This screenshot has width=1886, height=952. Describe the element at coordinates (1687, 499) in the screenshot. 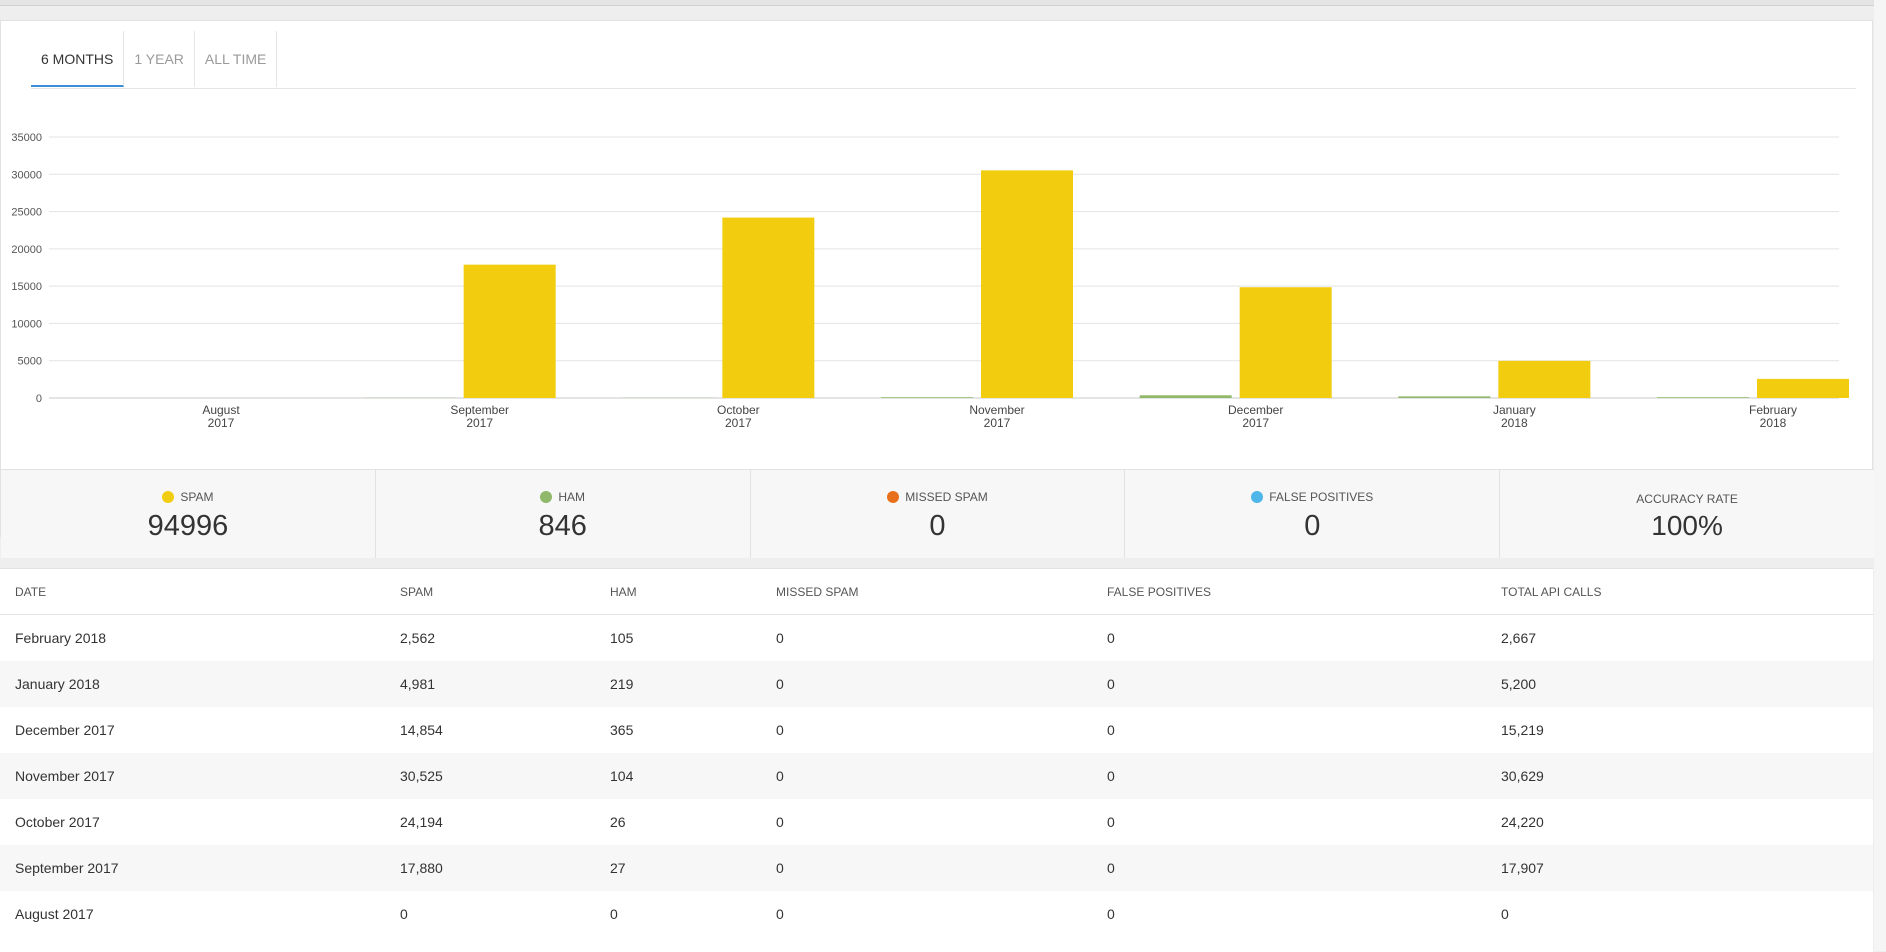

I see `stat-accuracy-label: ACCURACY RATE` at that location.